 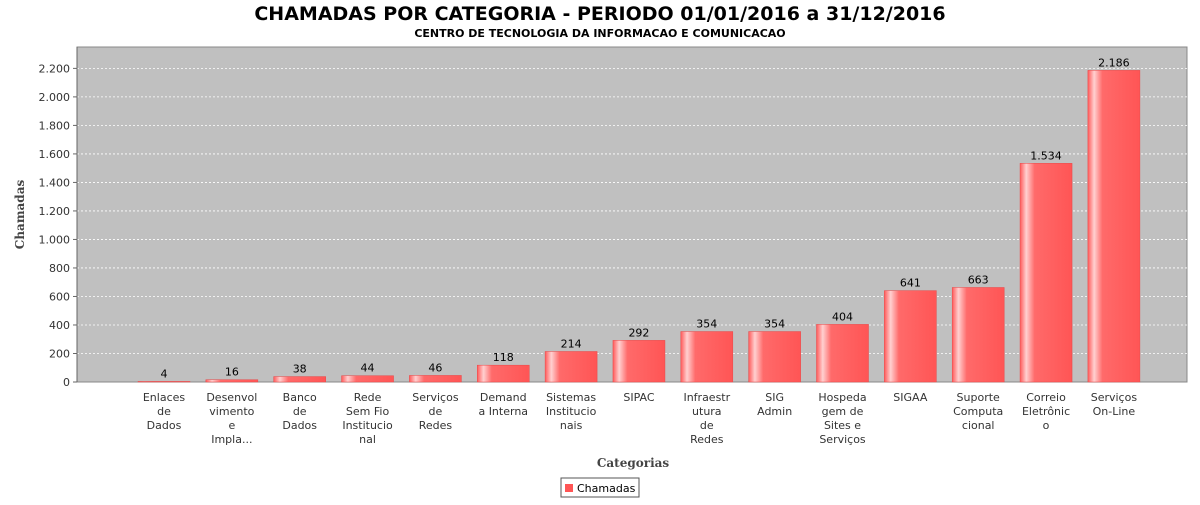 I want to click on x-tick-label: Sistemas Institucio nais, so click(x=571, y=411).